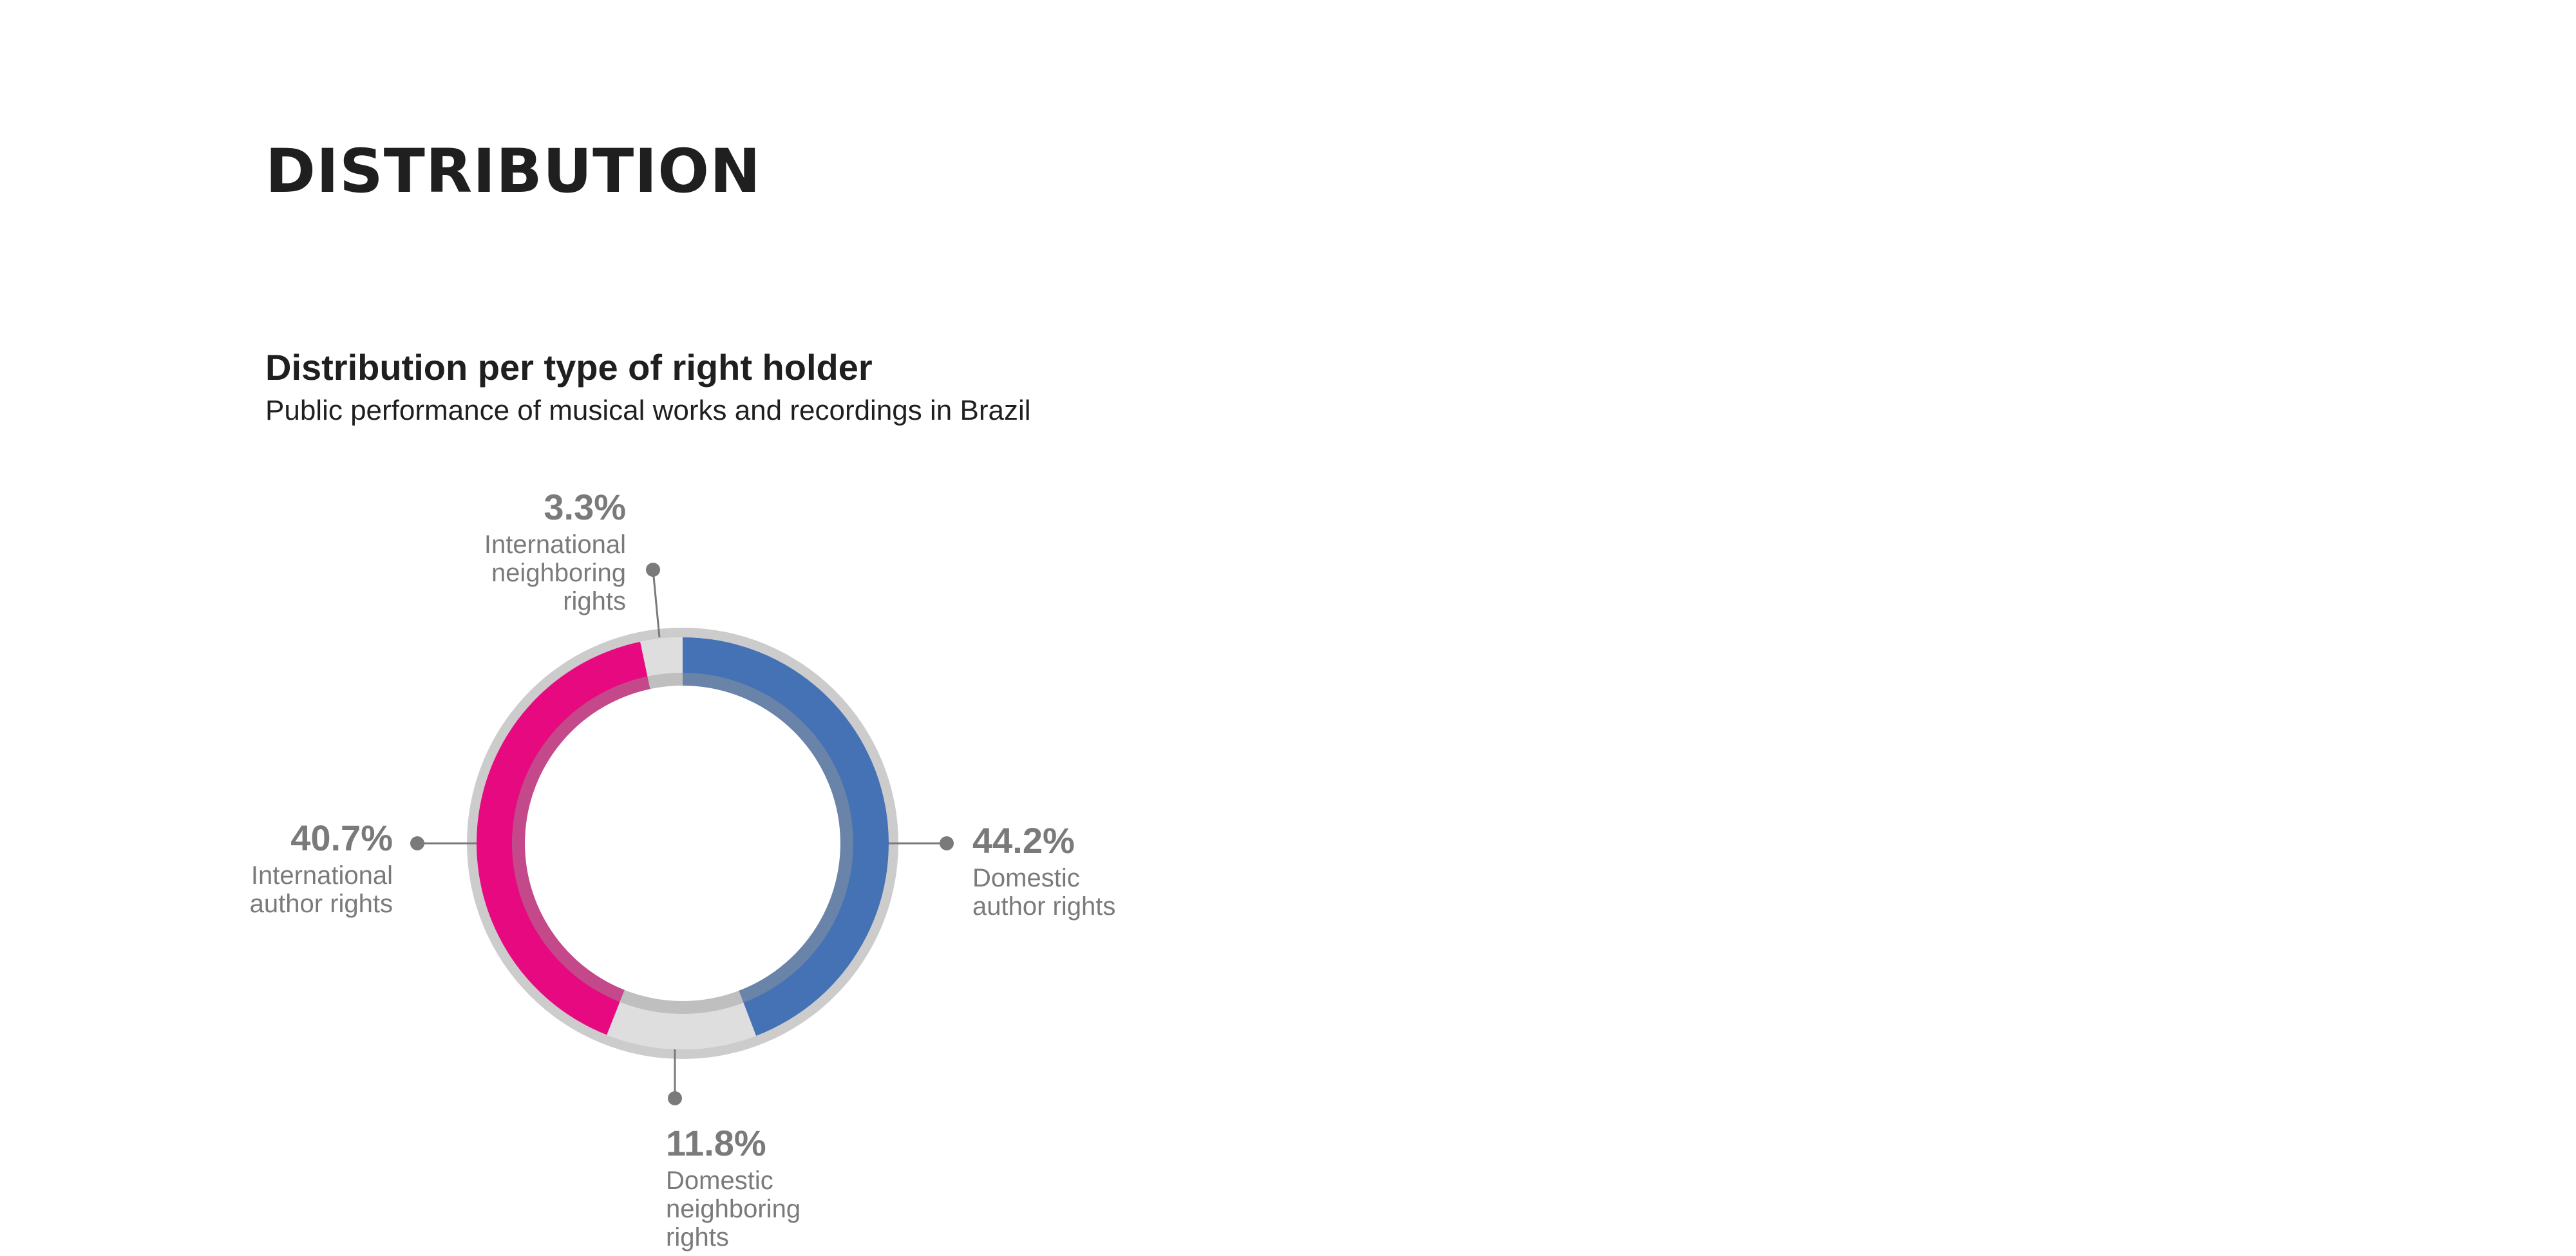  What do you see at coordinates (321, 889) in the screenshot?
I see `data-label-name: International author rights` at bounding box center [321, 889].